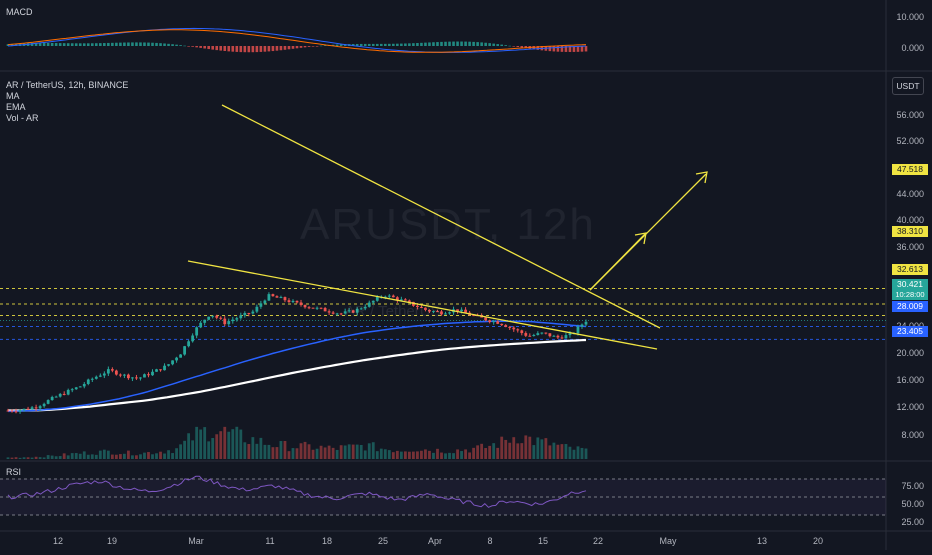 This screenshot has width=932, height=555. What do you see at coordinates (908, 86) in the screenshot?
I see `currency-button: USDT` at bounding box center [908, 86].